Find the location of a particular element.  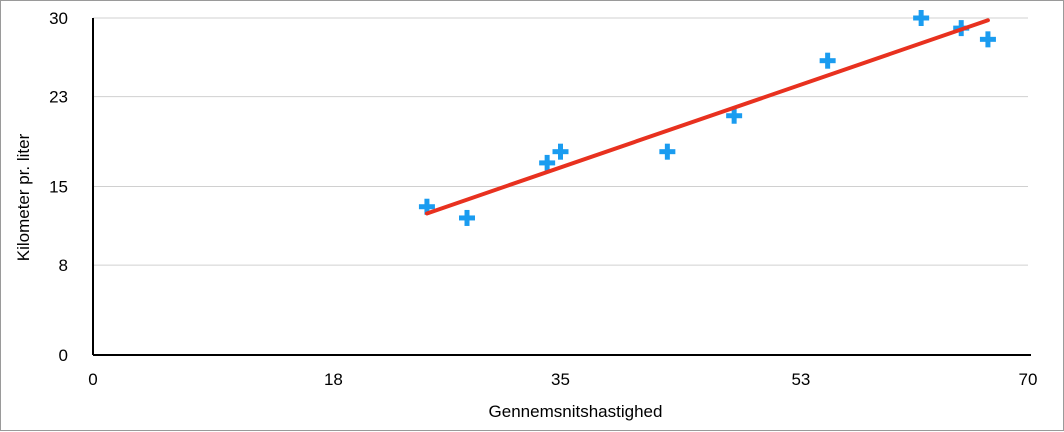

x-axis-title: Gennemsnitshastighed is located at coordinates (576, 411).